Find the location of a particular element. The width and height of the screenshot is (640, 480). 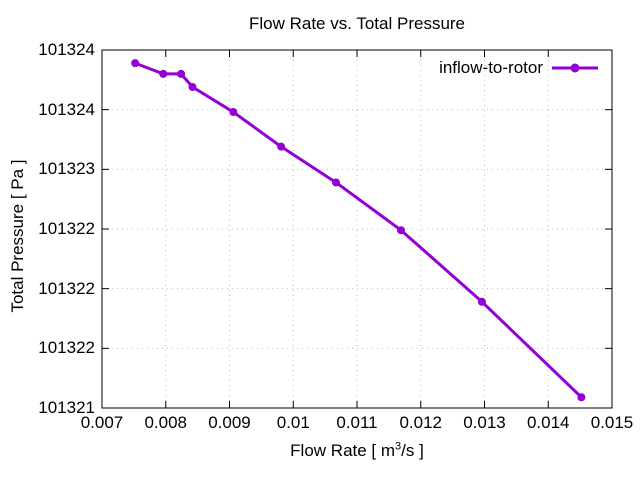

x-axis-title: Flow Rate [ m3/s ] is located at coordinates (357, 451).